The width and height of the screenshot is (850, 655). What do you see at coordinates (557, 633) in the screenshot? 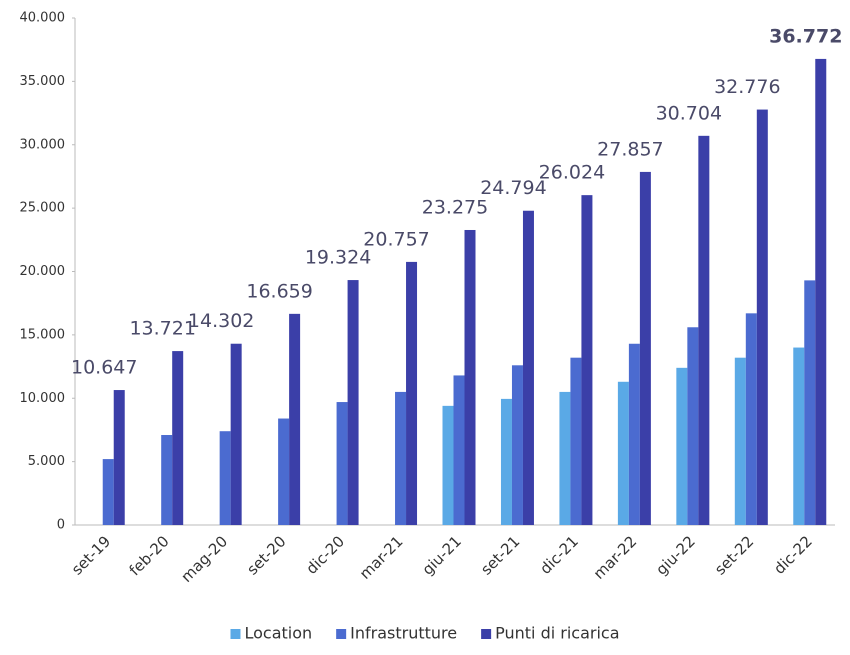
I see `legend-label: Punti di ricarica` at bounding box center [557, 633].